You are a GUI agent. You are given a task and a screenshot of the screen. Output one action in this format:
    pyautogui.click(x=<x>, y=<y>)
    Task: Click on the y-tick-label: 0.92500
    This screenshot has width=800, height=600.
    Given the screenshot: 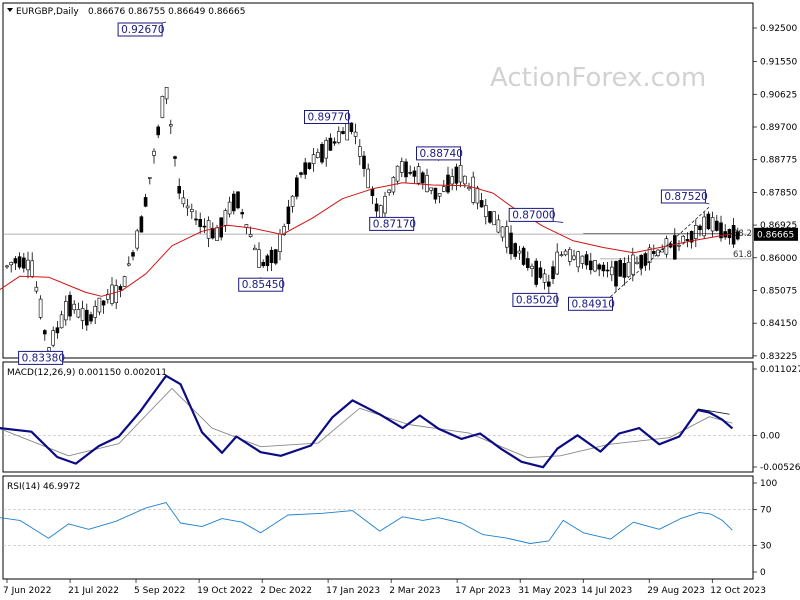 What is the action you would take?
    pyautogui.click(x=778, y=29)
    